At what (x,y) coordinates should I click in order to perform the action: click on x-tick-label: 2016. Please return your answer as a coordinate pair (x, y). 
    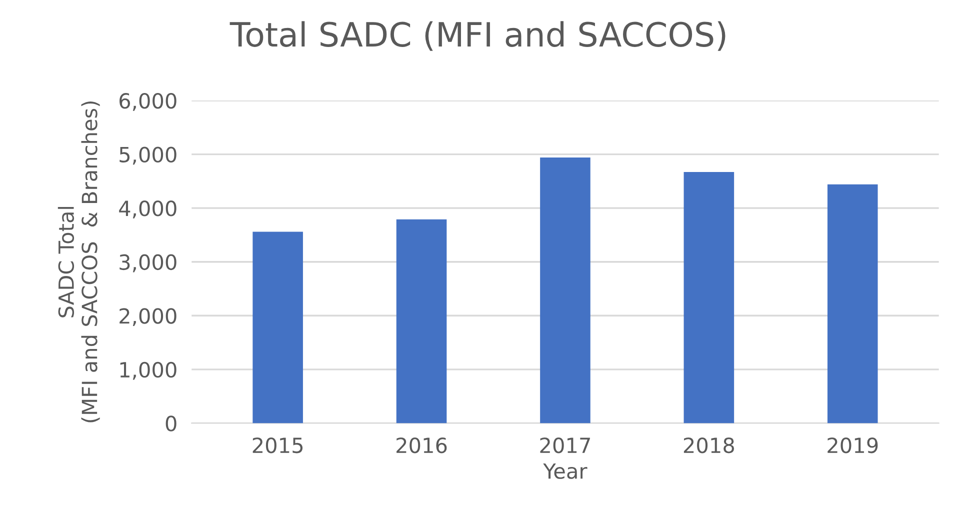
    Looking at the image, I should click on (421, 445).